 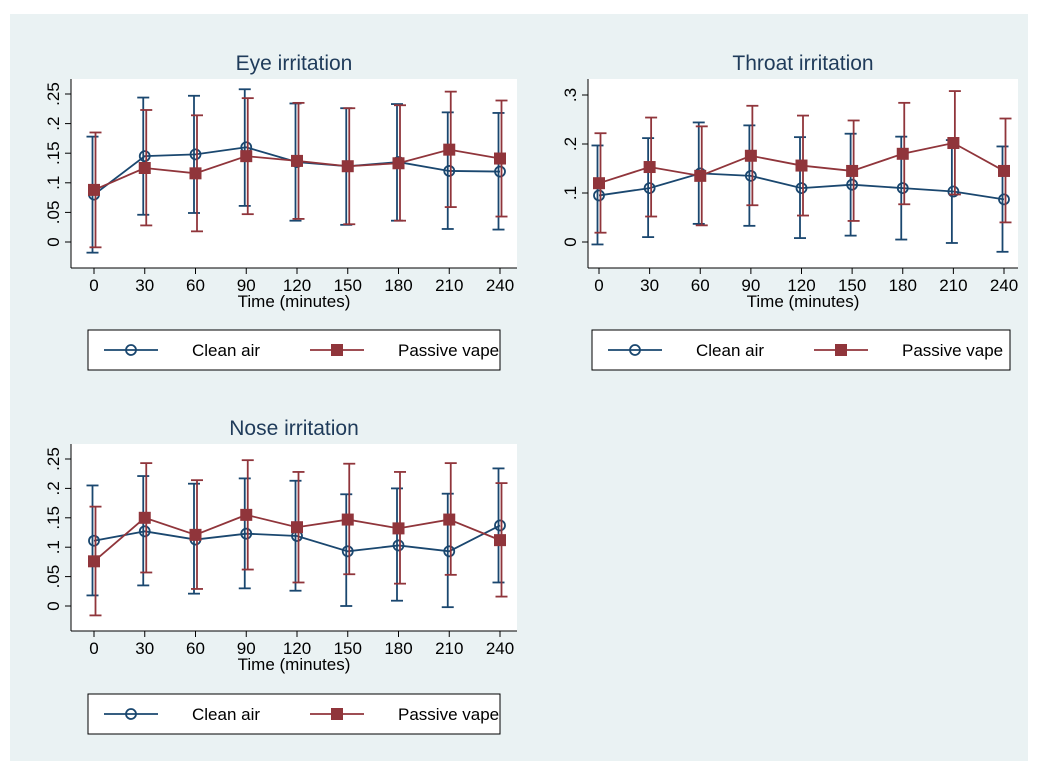 I want to click on chart-title: Nose irritation, so click(x=294, y=428).